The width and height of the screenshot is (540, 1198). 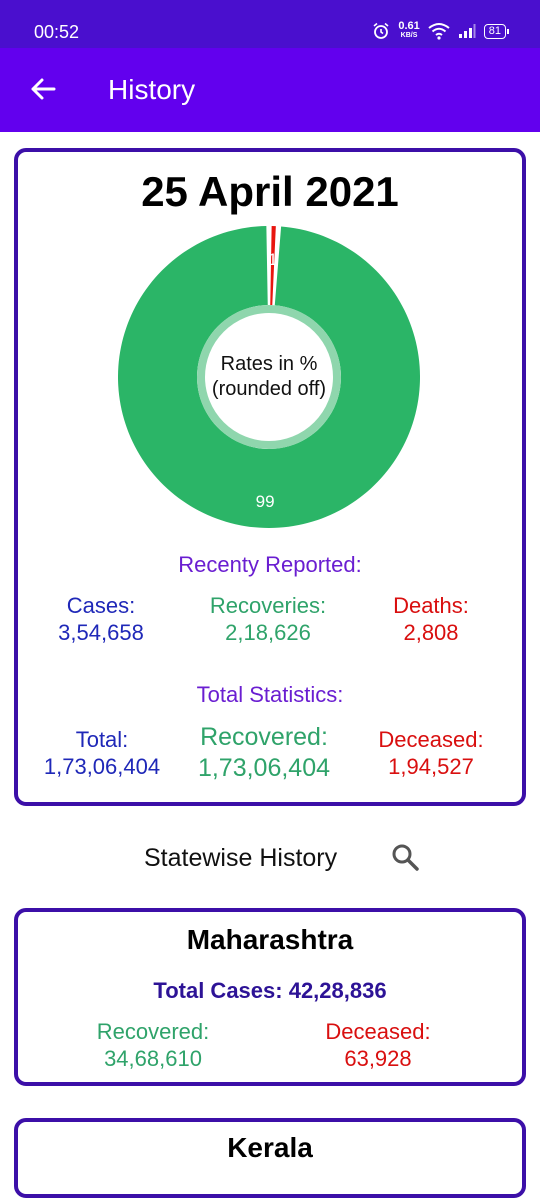 I want to click on state-recovered: Recovered: 34,68,610, so click(x=153, y=1045).